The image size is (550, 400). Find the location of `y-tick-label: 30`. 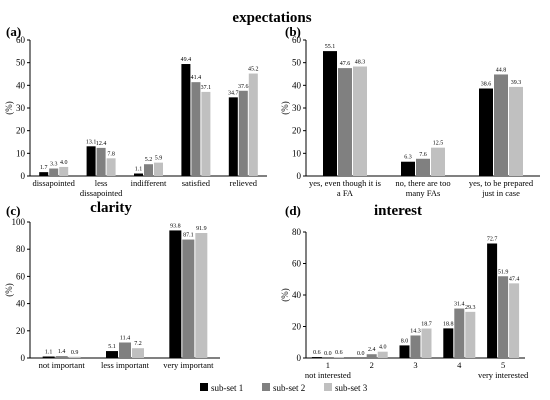

y-tick-label: 30 is located at coordinates (297, 108).